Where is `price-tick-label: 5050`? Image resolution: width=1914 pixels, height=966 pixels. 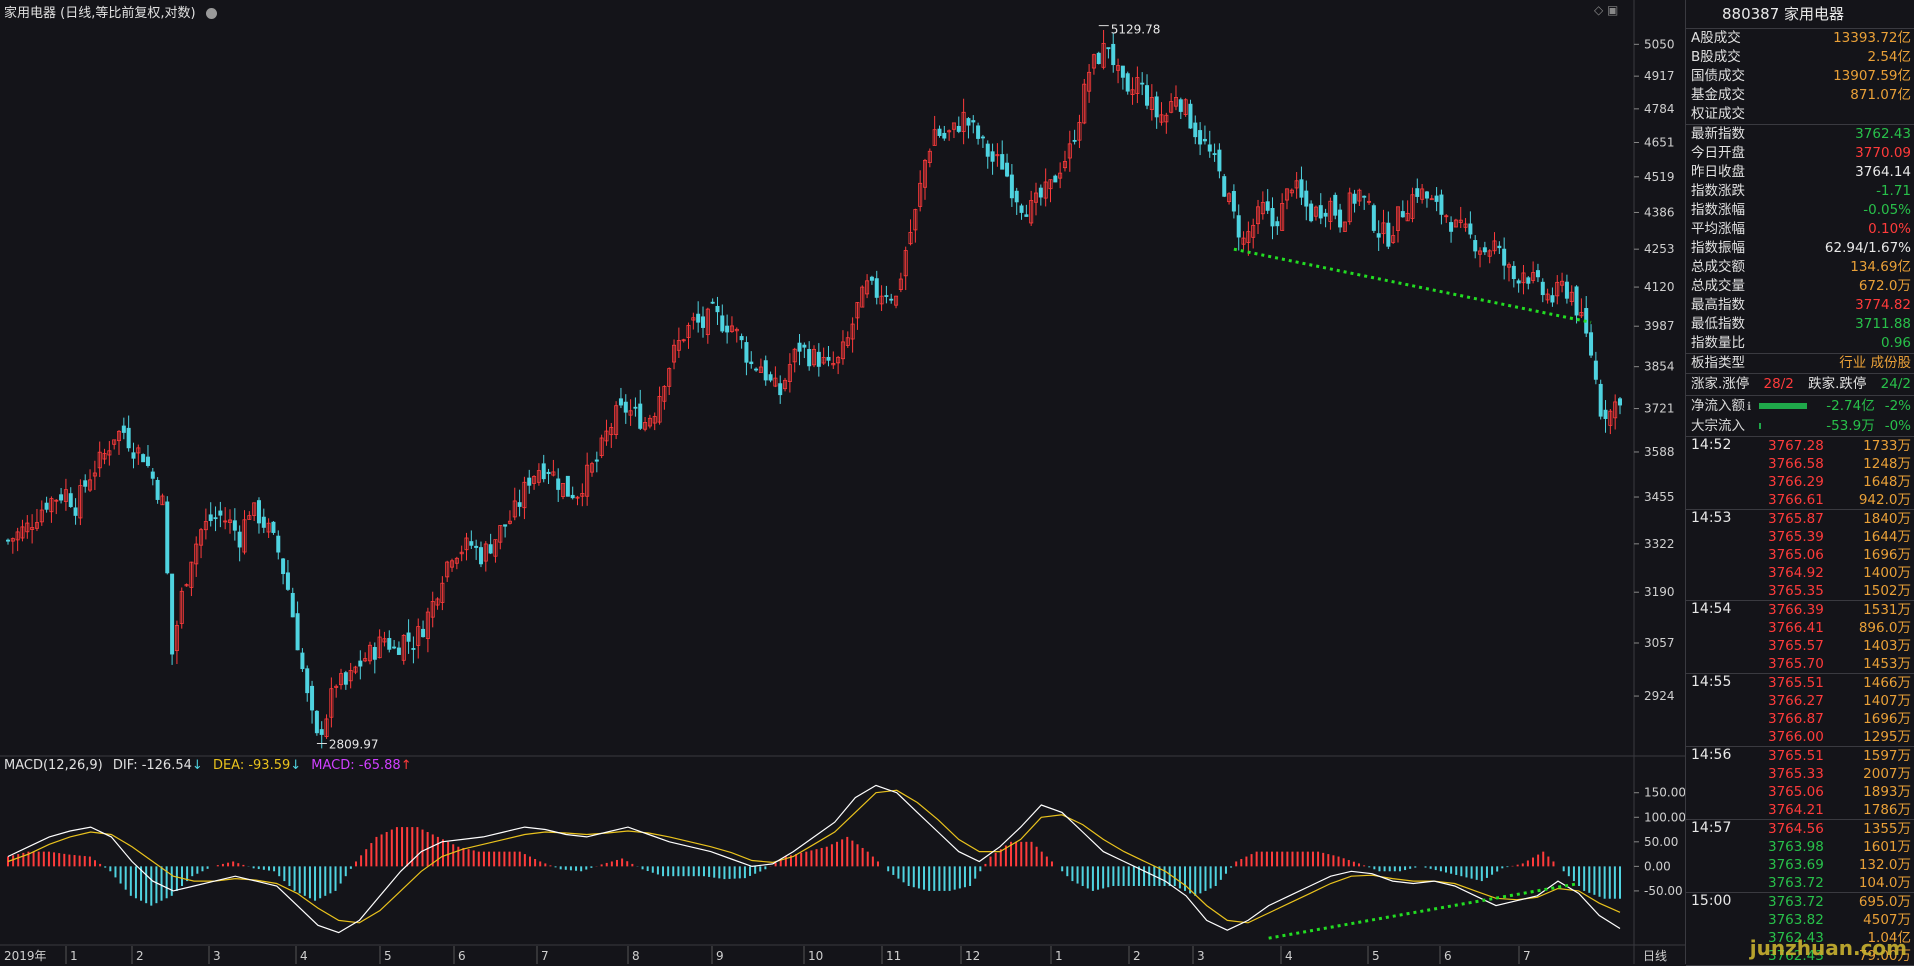
price-tick-label: 5050 is located at coordinates (1659, 44).